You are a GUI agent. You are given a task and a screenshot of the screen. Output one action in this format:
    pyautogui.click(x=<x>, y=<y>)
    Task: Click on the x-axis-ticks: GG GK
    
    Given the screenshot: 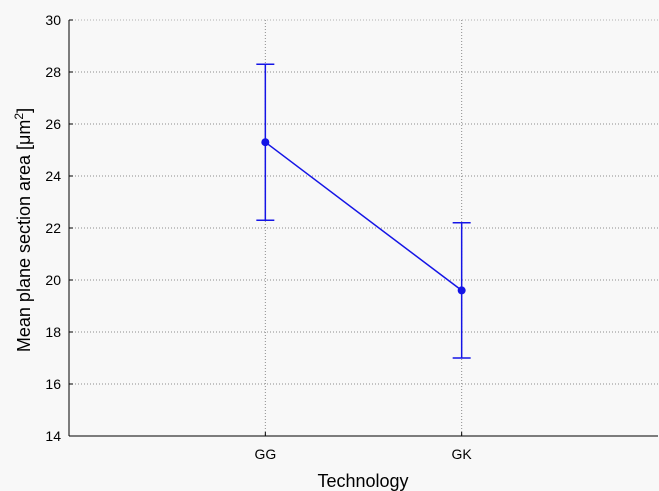 What is the action you would take?
    pyautogui.click(x=363, y=447)
    